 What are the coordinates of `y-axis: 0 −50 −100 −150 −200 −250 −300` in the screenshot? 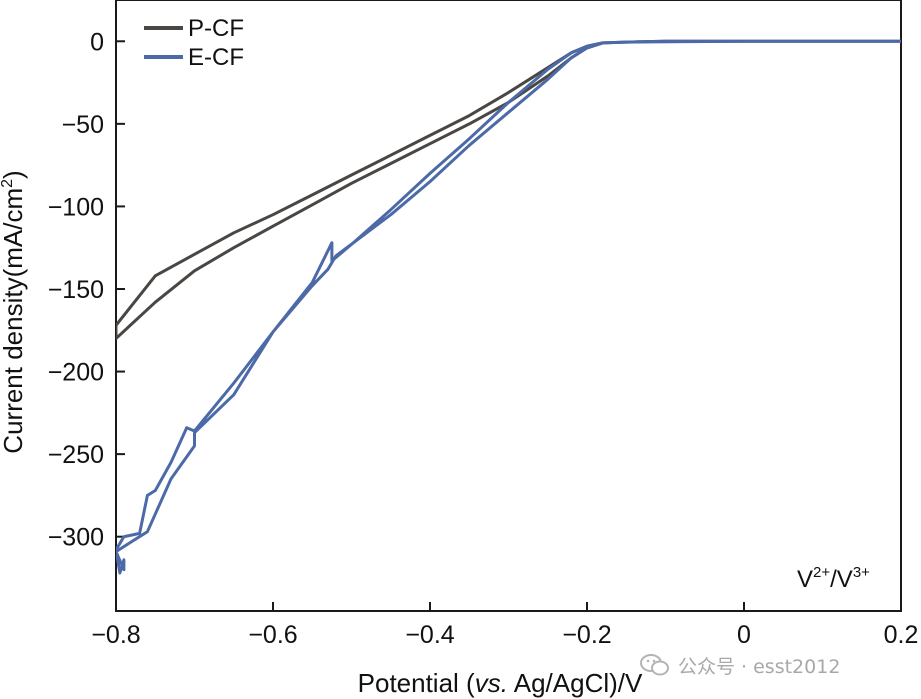 It's located at (86, 290).